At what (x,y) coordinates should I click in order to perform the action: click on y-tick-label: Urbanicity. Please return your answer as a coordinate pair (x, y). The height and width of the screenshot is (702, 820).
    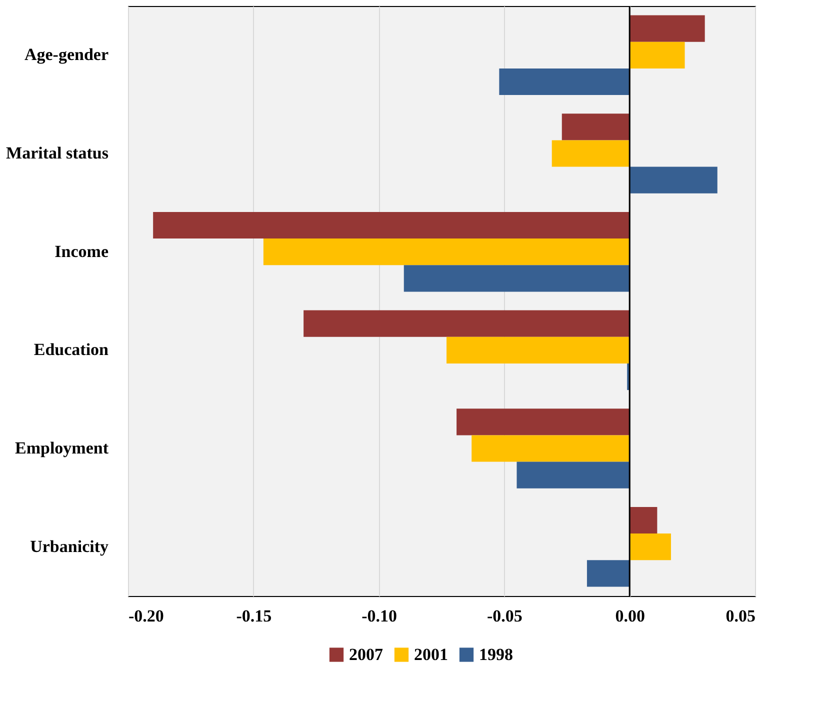
    Looking at the image, I should click on (69, 546).